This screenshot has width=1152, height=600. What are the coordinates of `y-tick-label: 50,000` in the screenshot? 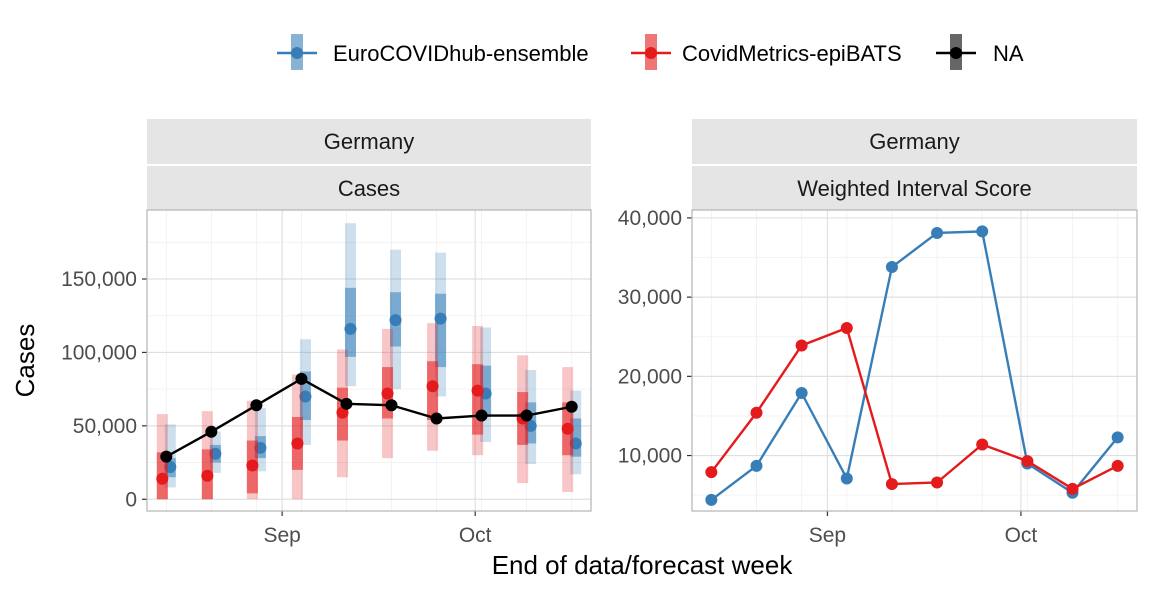 It's located at (105, 426).